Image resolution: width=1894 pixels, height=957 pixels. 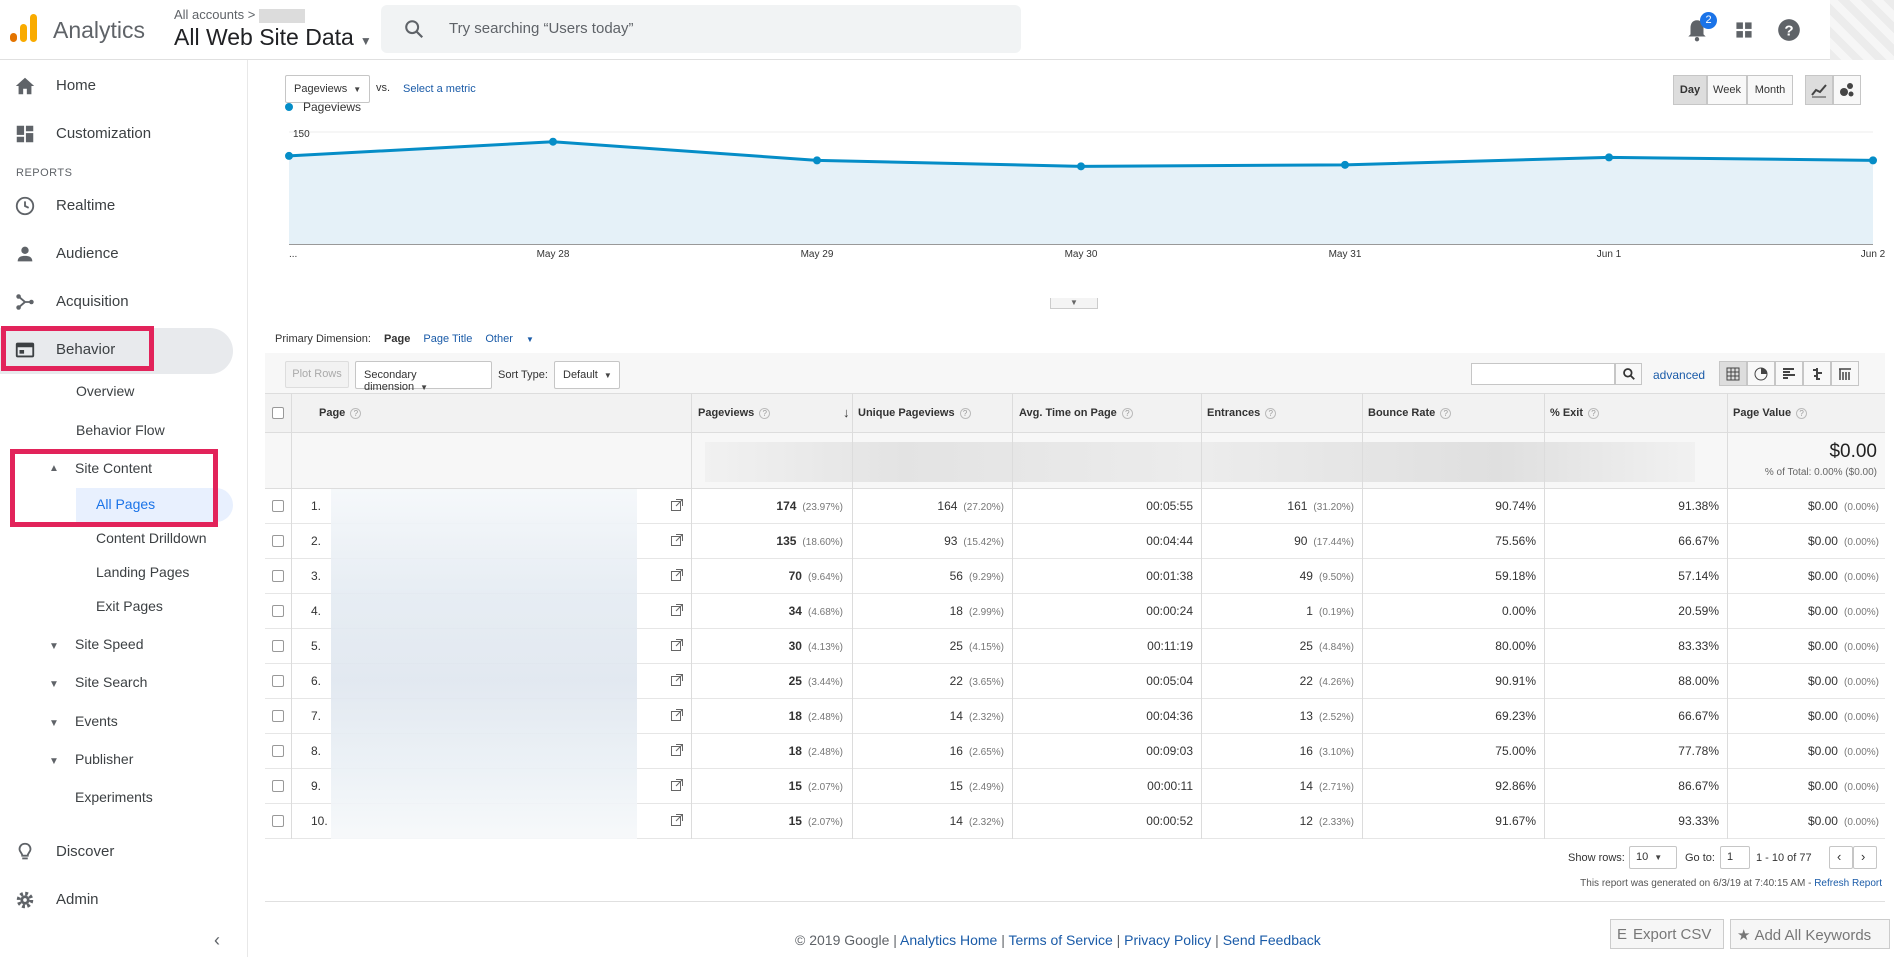 I want to click on table-view-data-icon, so click(x=1733, y=373).